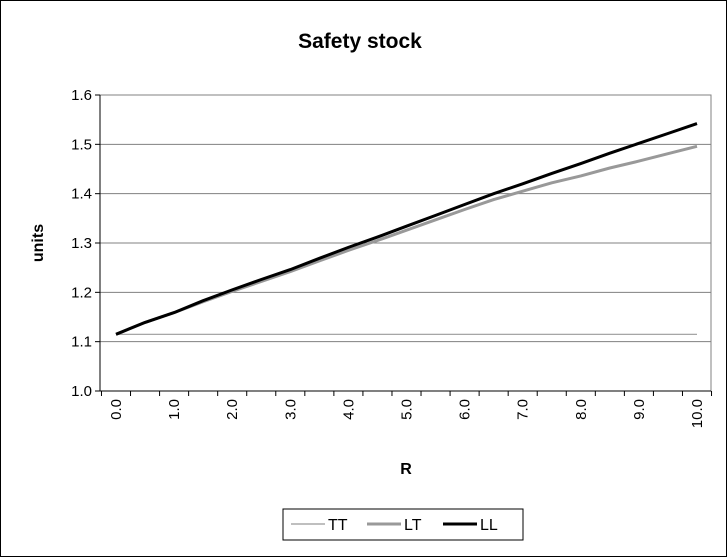 The image size is (727, 557). Describe the element at coordinates (81, 292) in the screenshot. I see `y-tick-label: 1.2` at that location.